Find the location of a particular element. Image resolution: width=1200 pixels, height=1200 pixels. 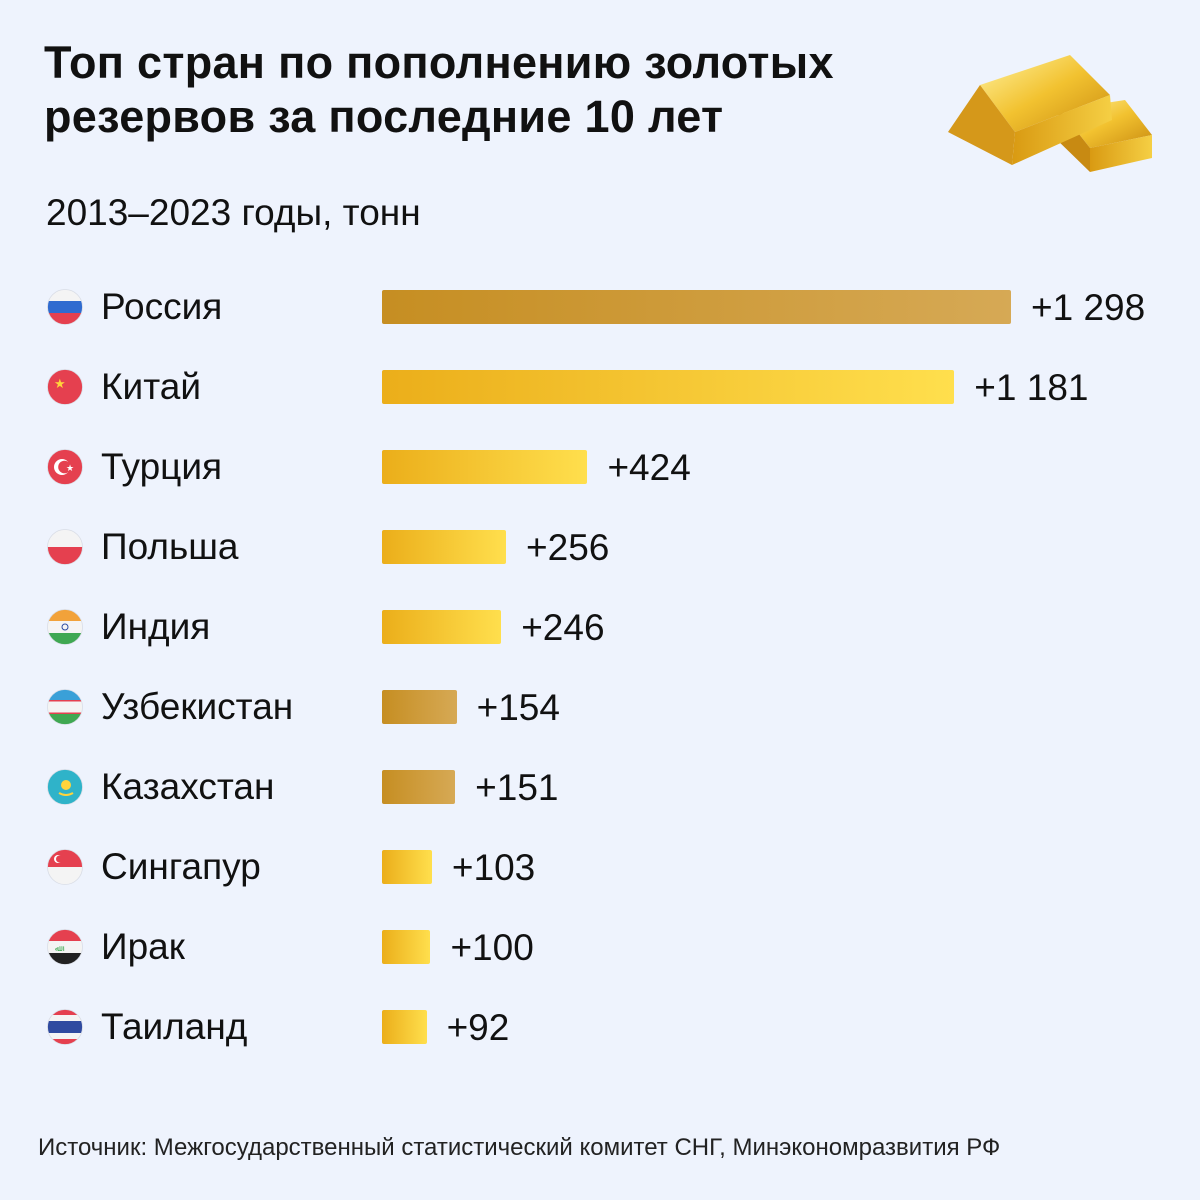

india-flag-icon is located at coordinates (65, 627).